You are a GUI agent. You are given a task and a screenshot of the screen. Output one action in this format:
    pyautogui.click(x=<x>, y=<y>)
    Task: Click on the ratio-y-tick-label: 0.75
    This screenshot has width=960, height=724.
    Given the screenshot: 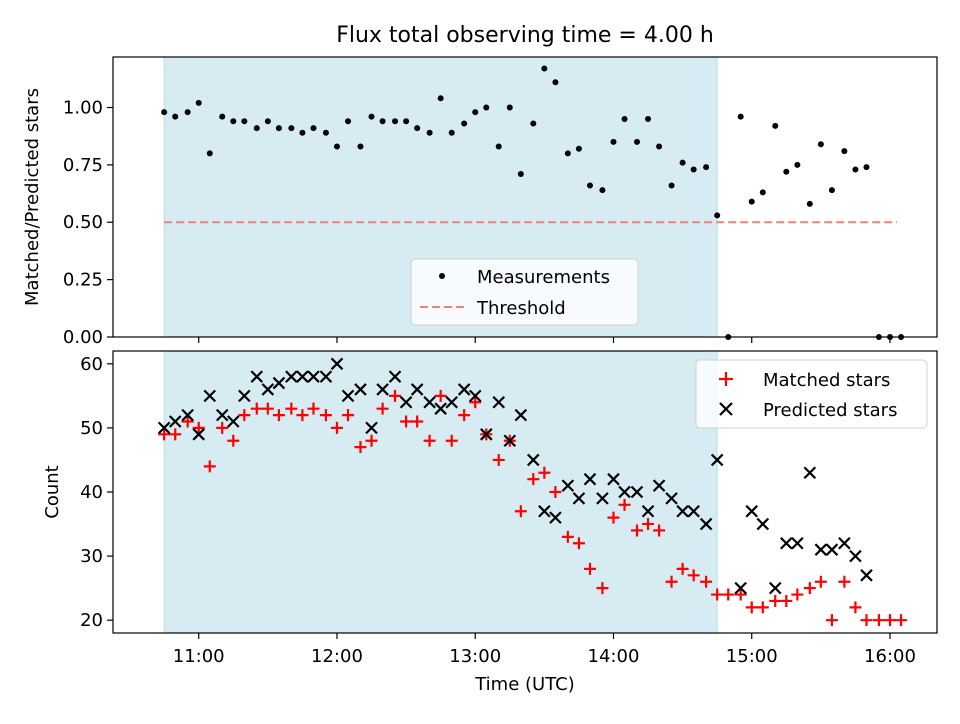 What is the action you would take?
    pyautogui.click(x=83, y=165)
    